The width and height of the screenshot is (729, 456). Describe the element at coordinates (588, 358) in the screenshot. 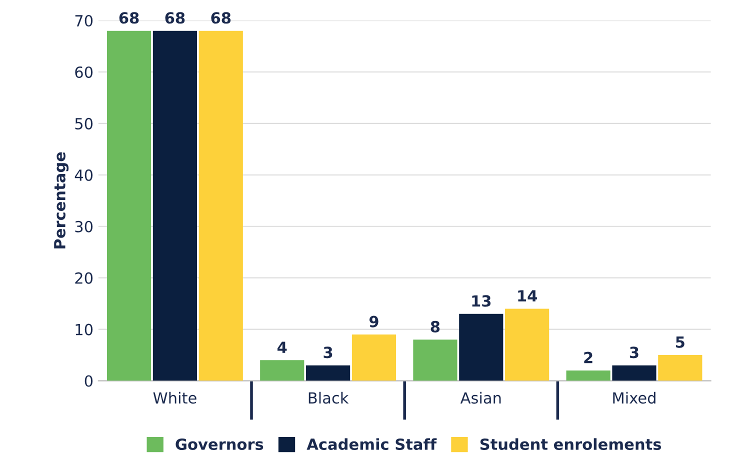

I see `data-label: 2` at that location.